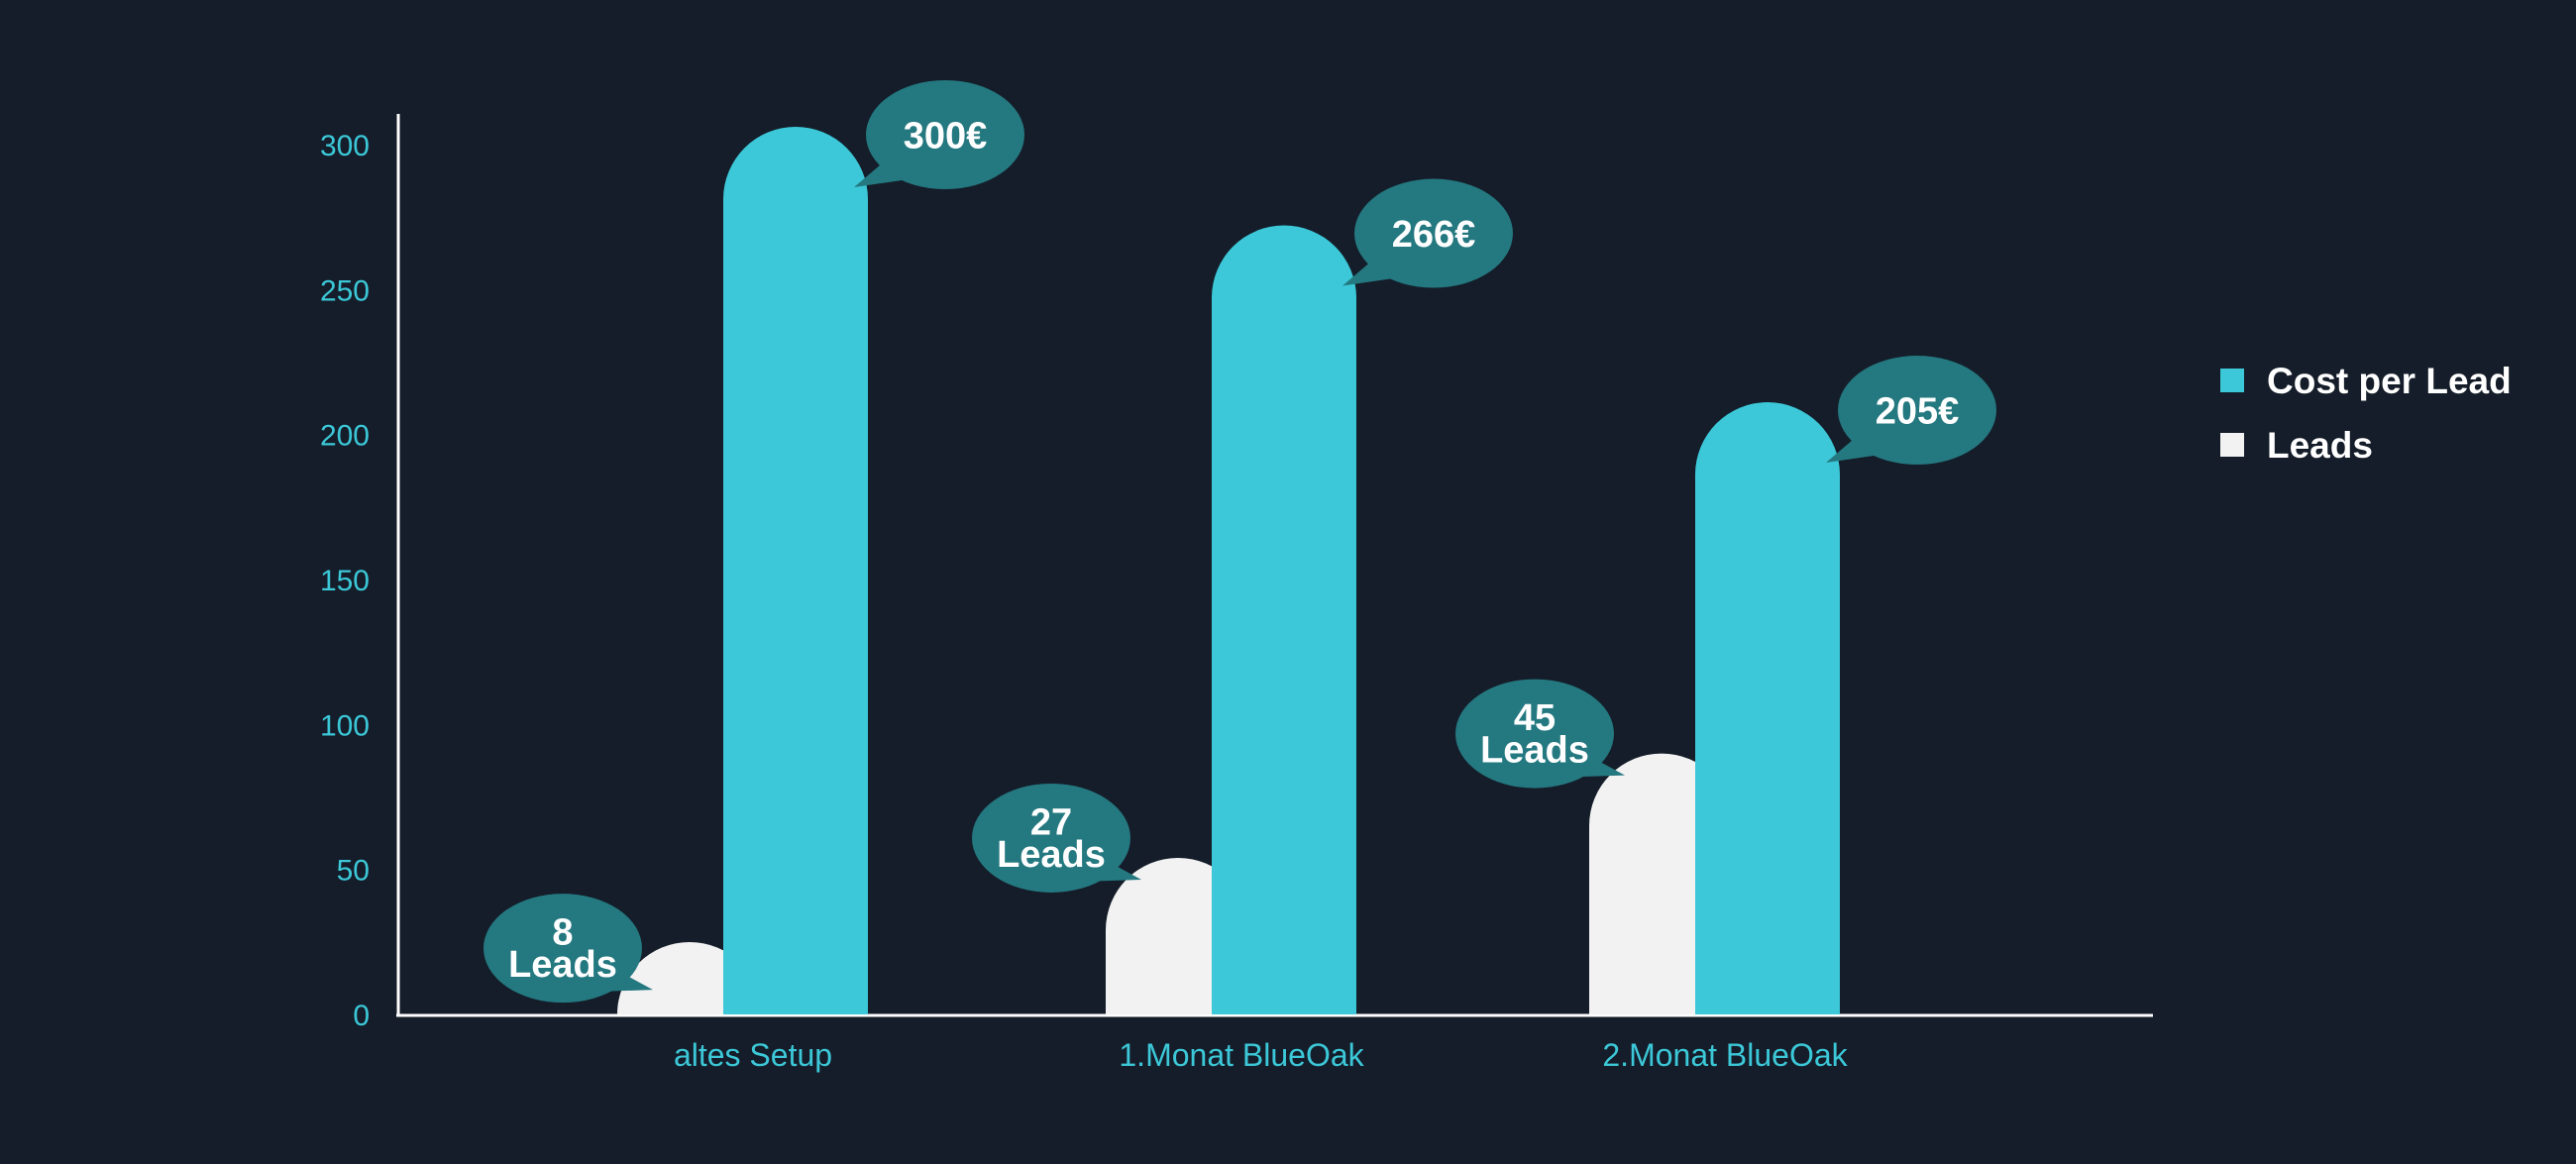 The image size is (2576, 1164). What do you see at coordinates (1051, 855) in the screenshot?
I see `data-label-leads-1-text-1: Leads` at bounding box center [1051, 855].